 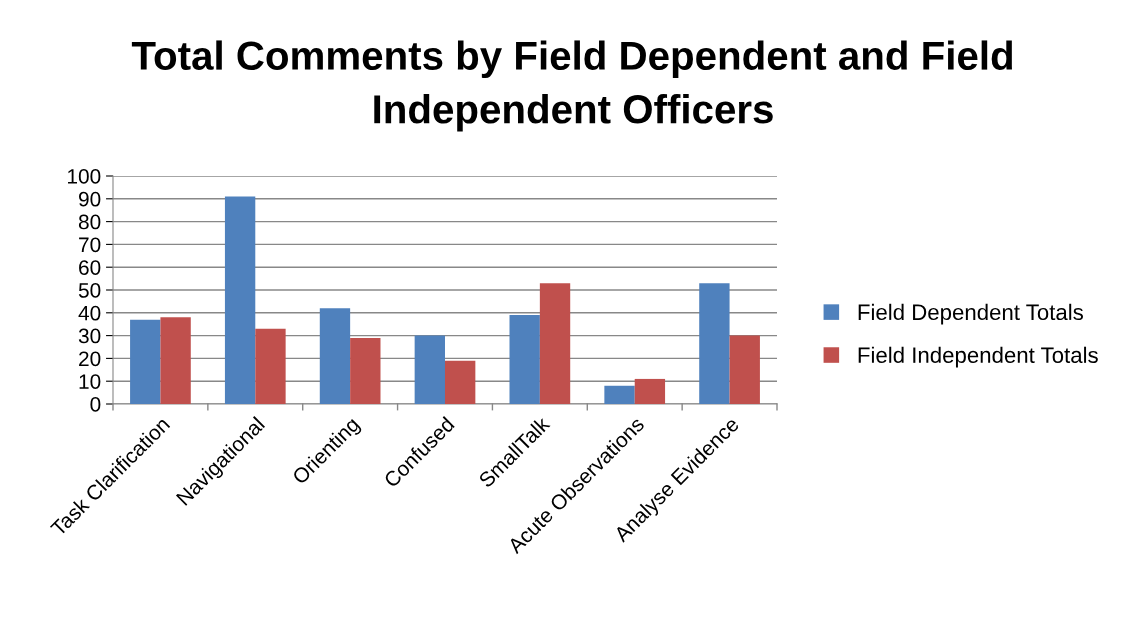 What do you see at coordinates (89, 336) in the screenshot?
I see `y-tick-label: 30` at bounding box center [89, 336].